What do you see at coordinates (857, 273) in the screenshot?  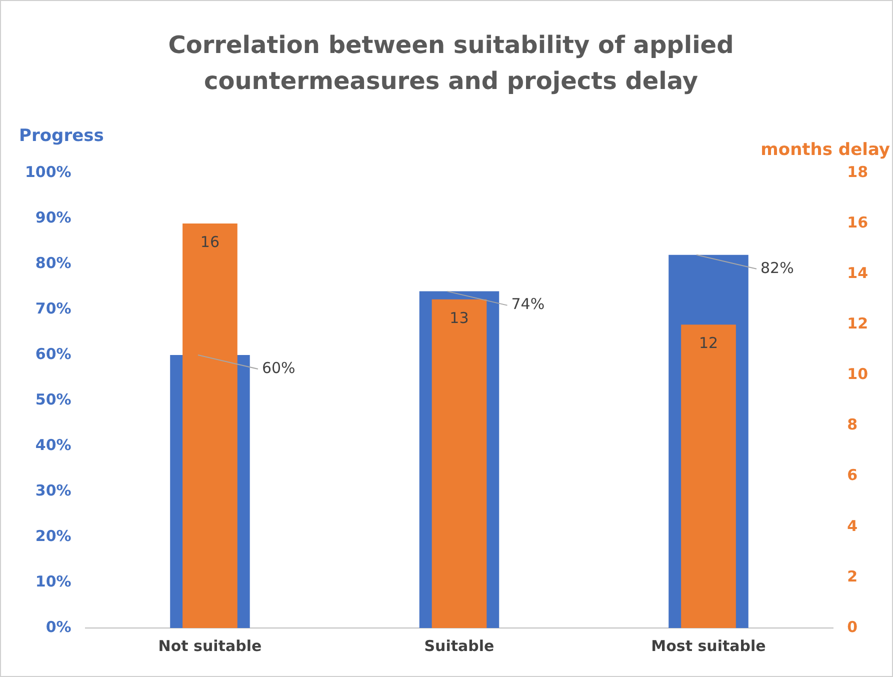 I see `y2-tick-label: 14` at bounding box center [857, 273].